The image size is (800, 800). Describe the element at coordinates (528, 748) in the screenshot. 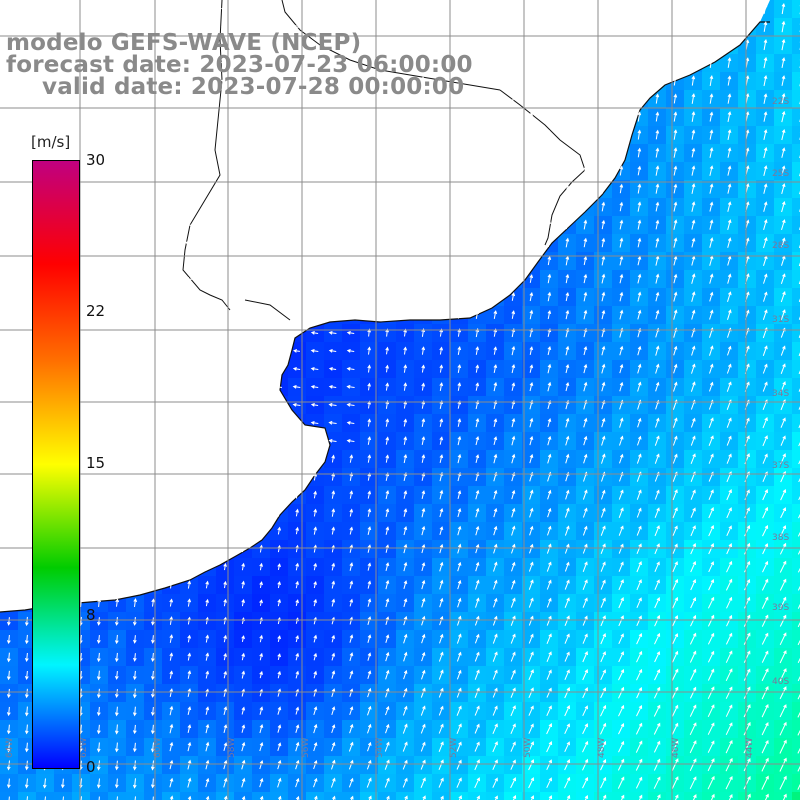

I see `longitude-label: 50W` at that location.